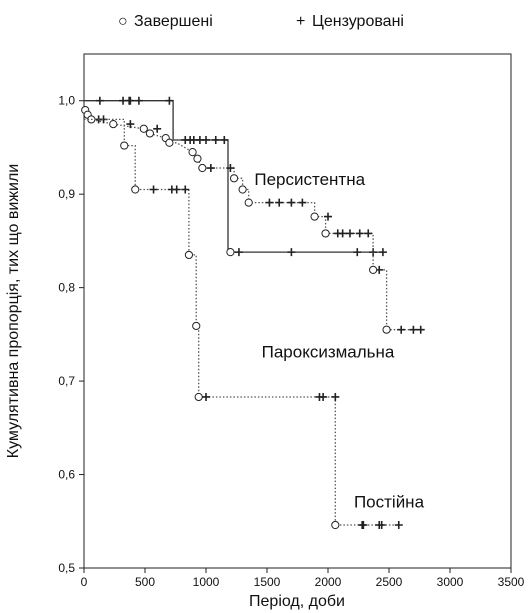  I want to click on legend-completed-symbol: ○, so click(123, 21).